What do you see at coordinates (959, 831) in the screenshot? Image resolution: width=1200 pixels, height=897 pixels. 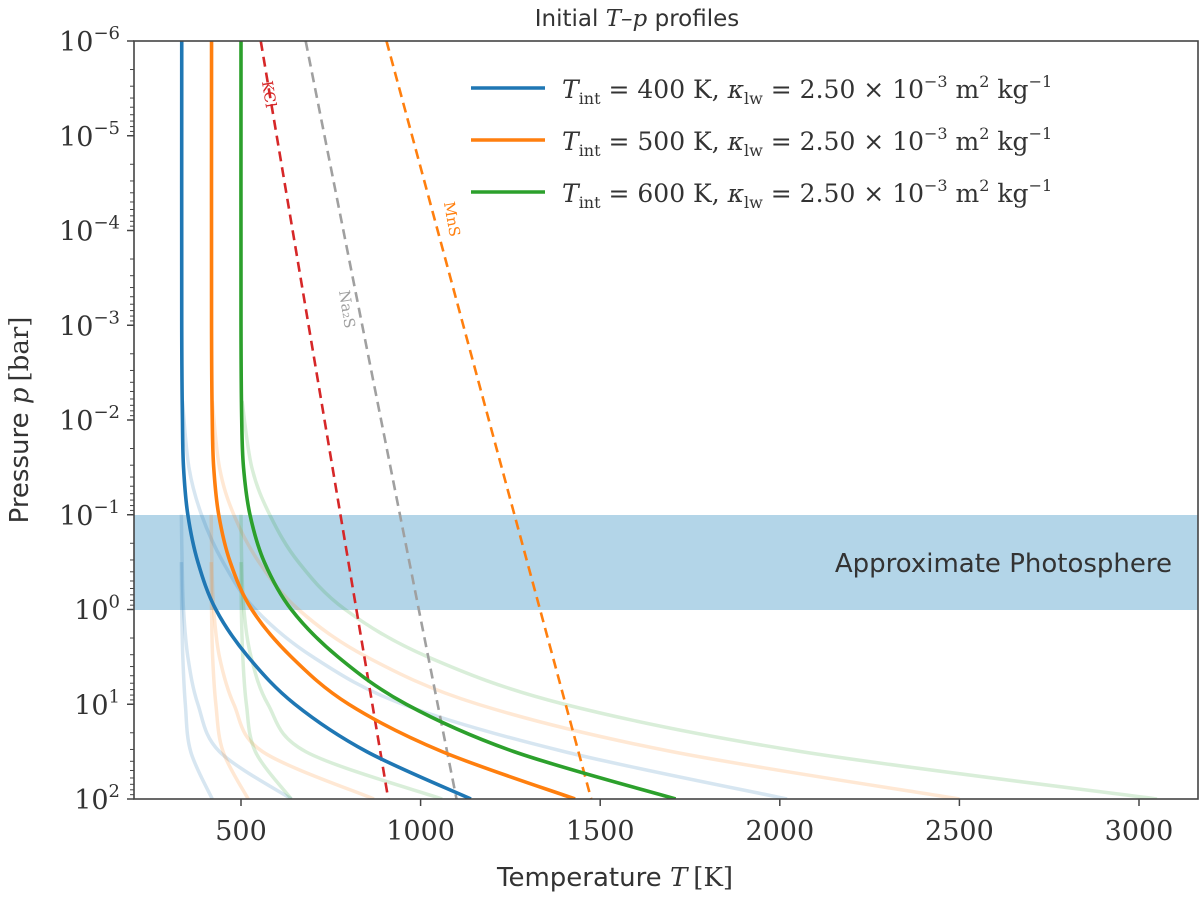 I see `x-tick-label: 2500` at bounding box center [959, 831].